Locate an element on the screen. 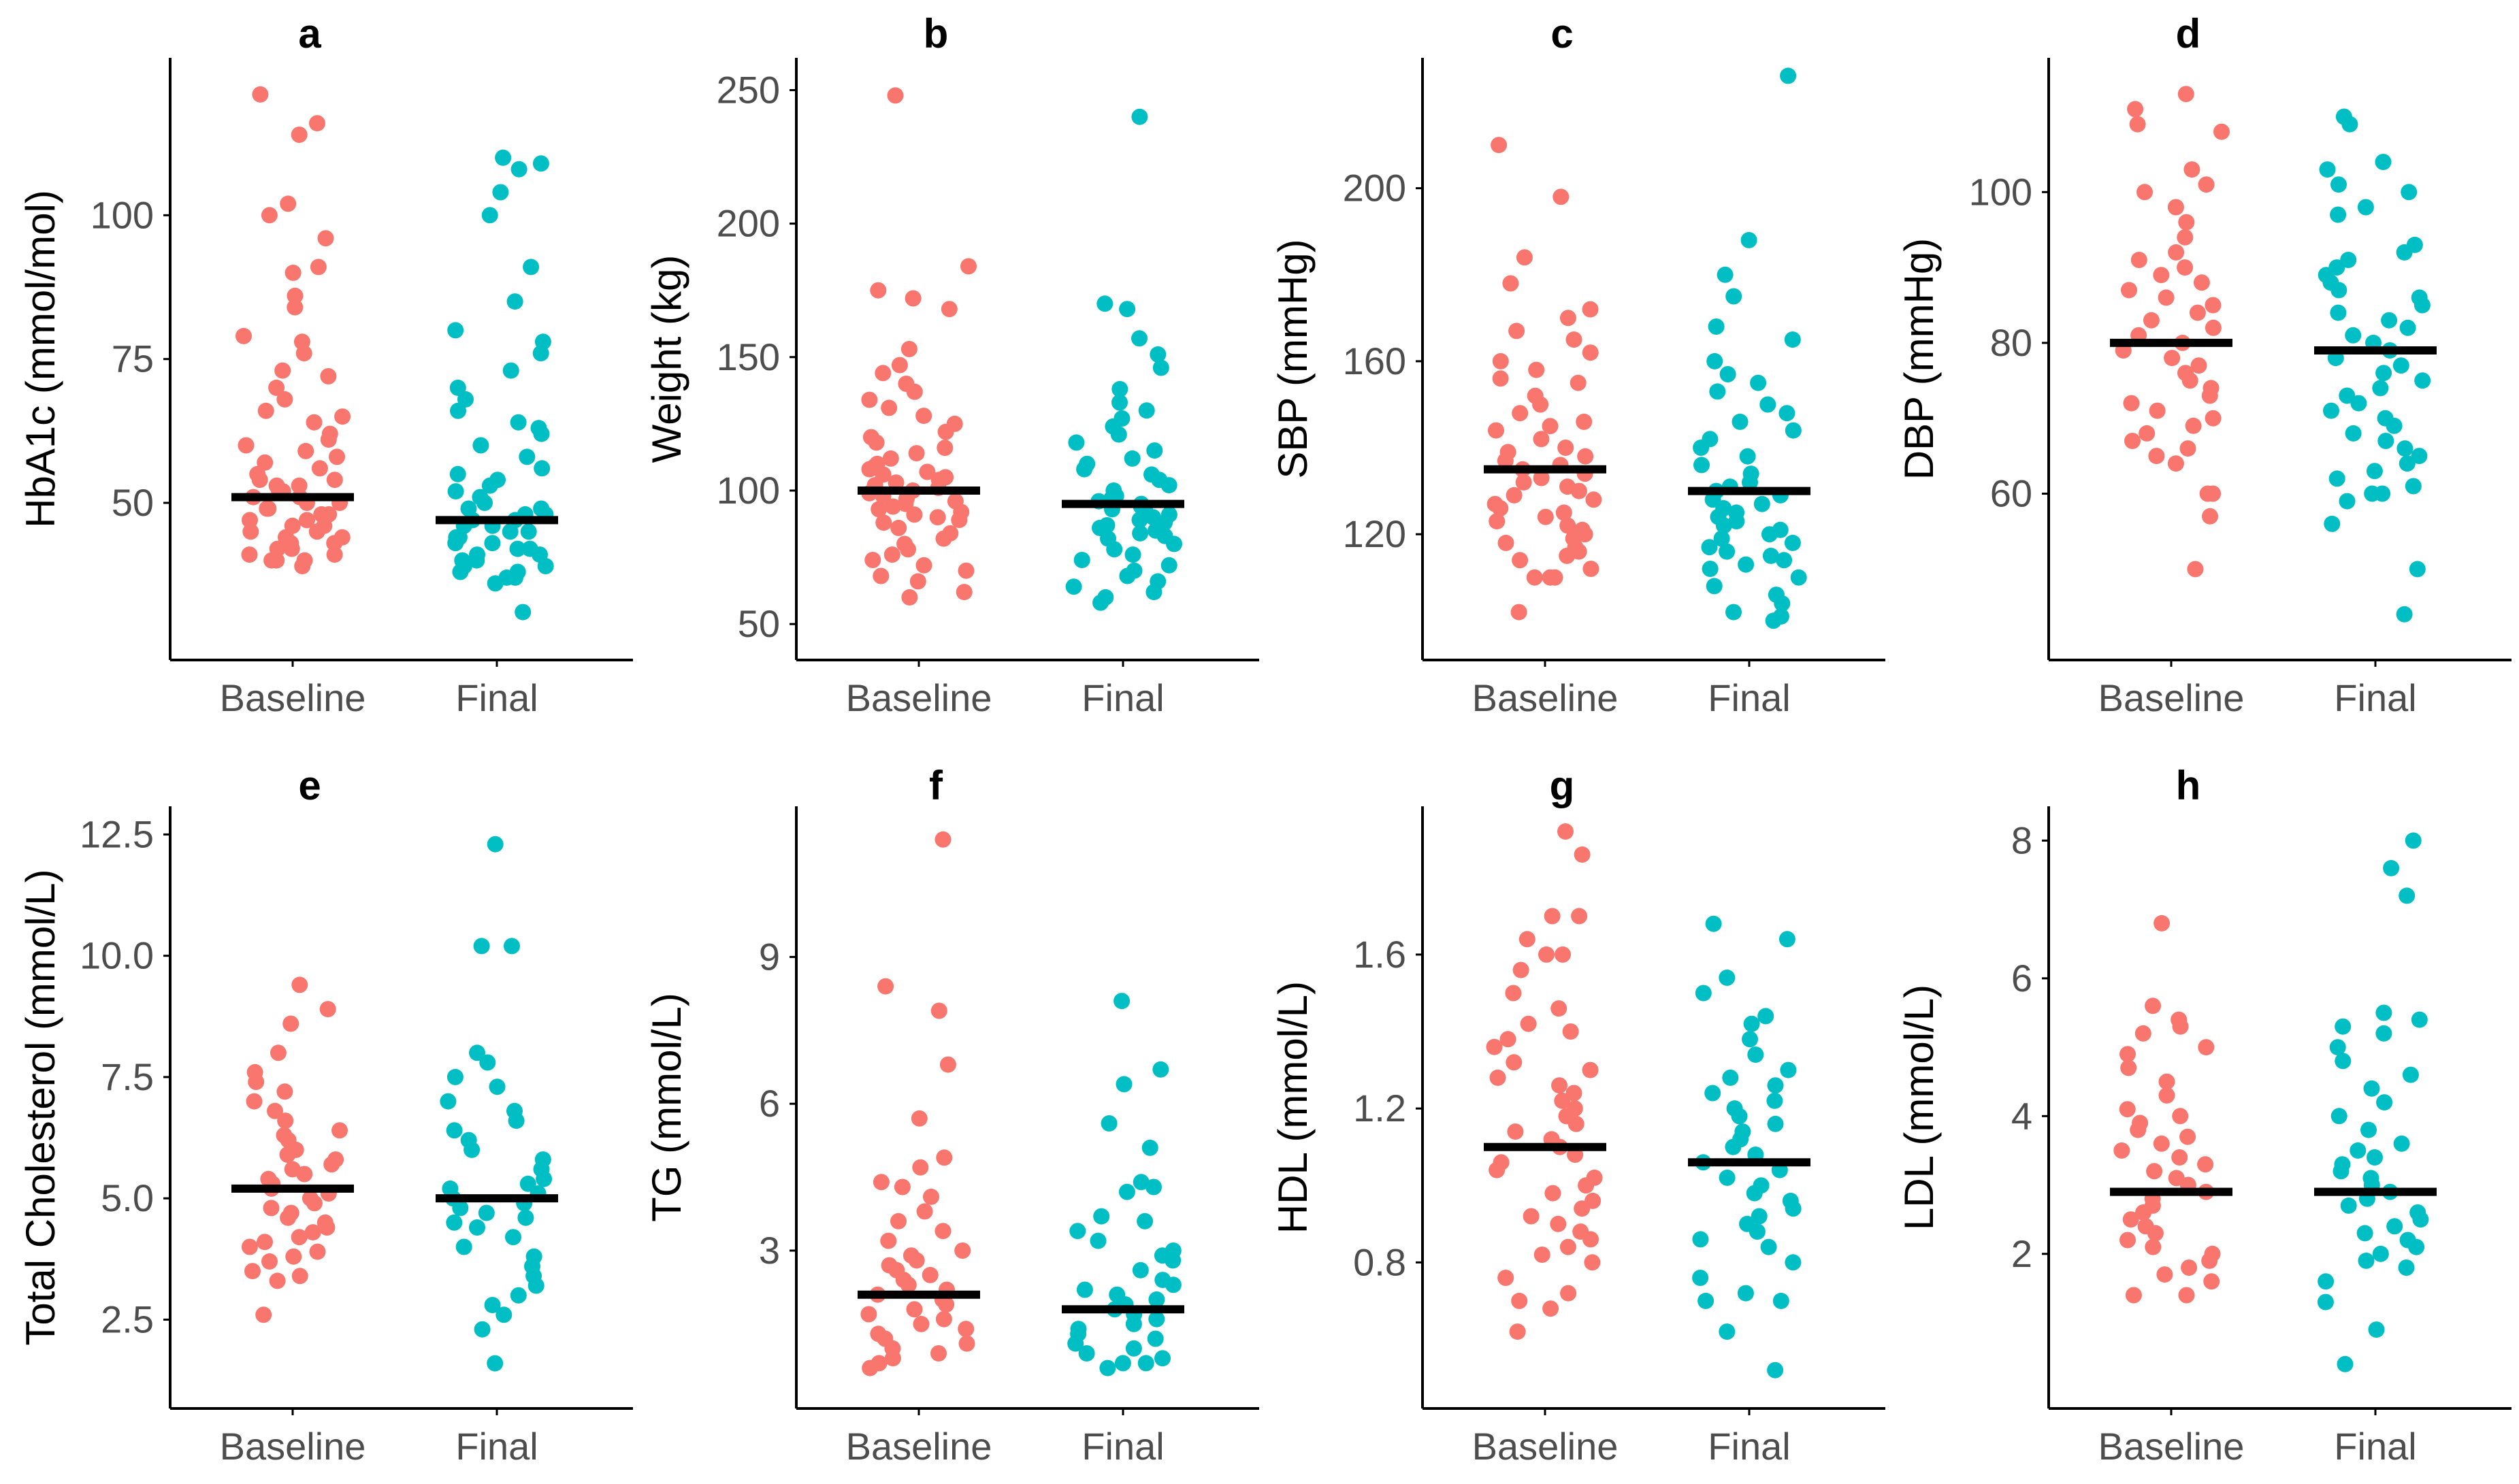 Image resolution: width=2519 pixels, height=1484 pixels. y-tick-label: 4 is located at coordinates (2022, 1115).